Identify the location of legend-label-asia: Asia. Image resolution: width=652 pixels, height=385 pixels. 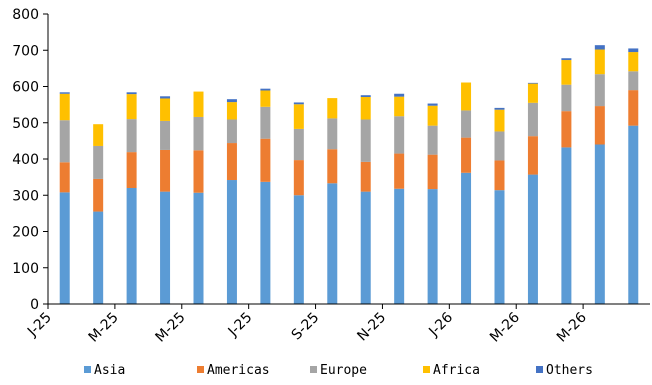
(109, 370).